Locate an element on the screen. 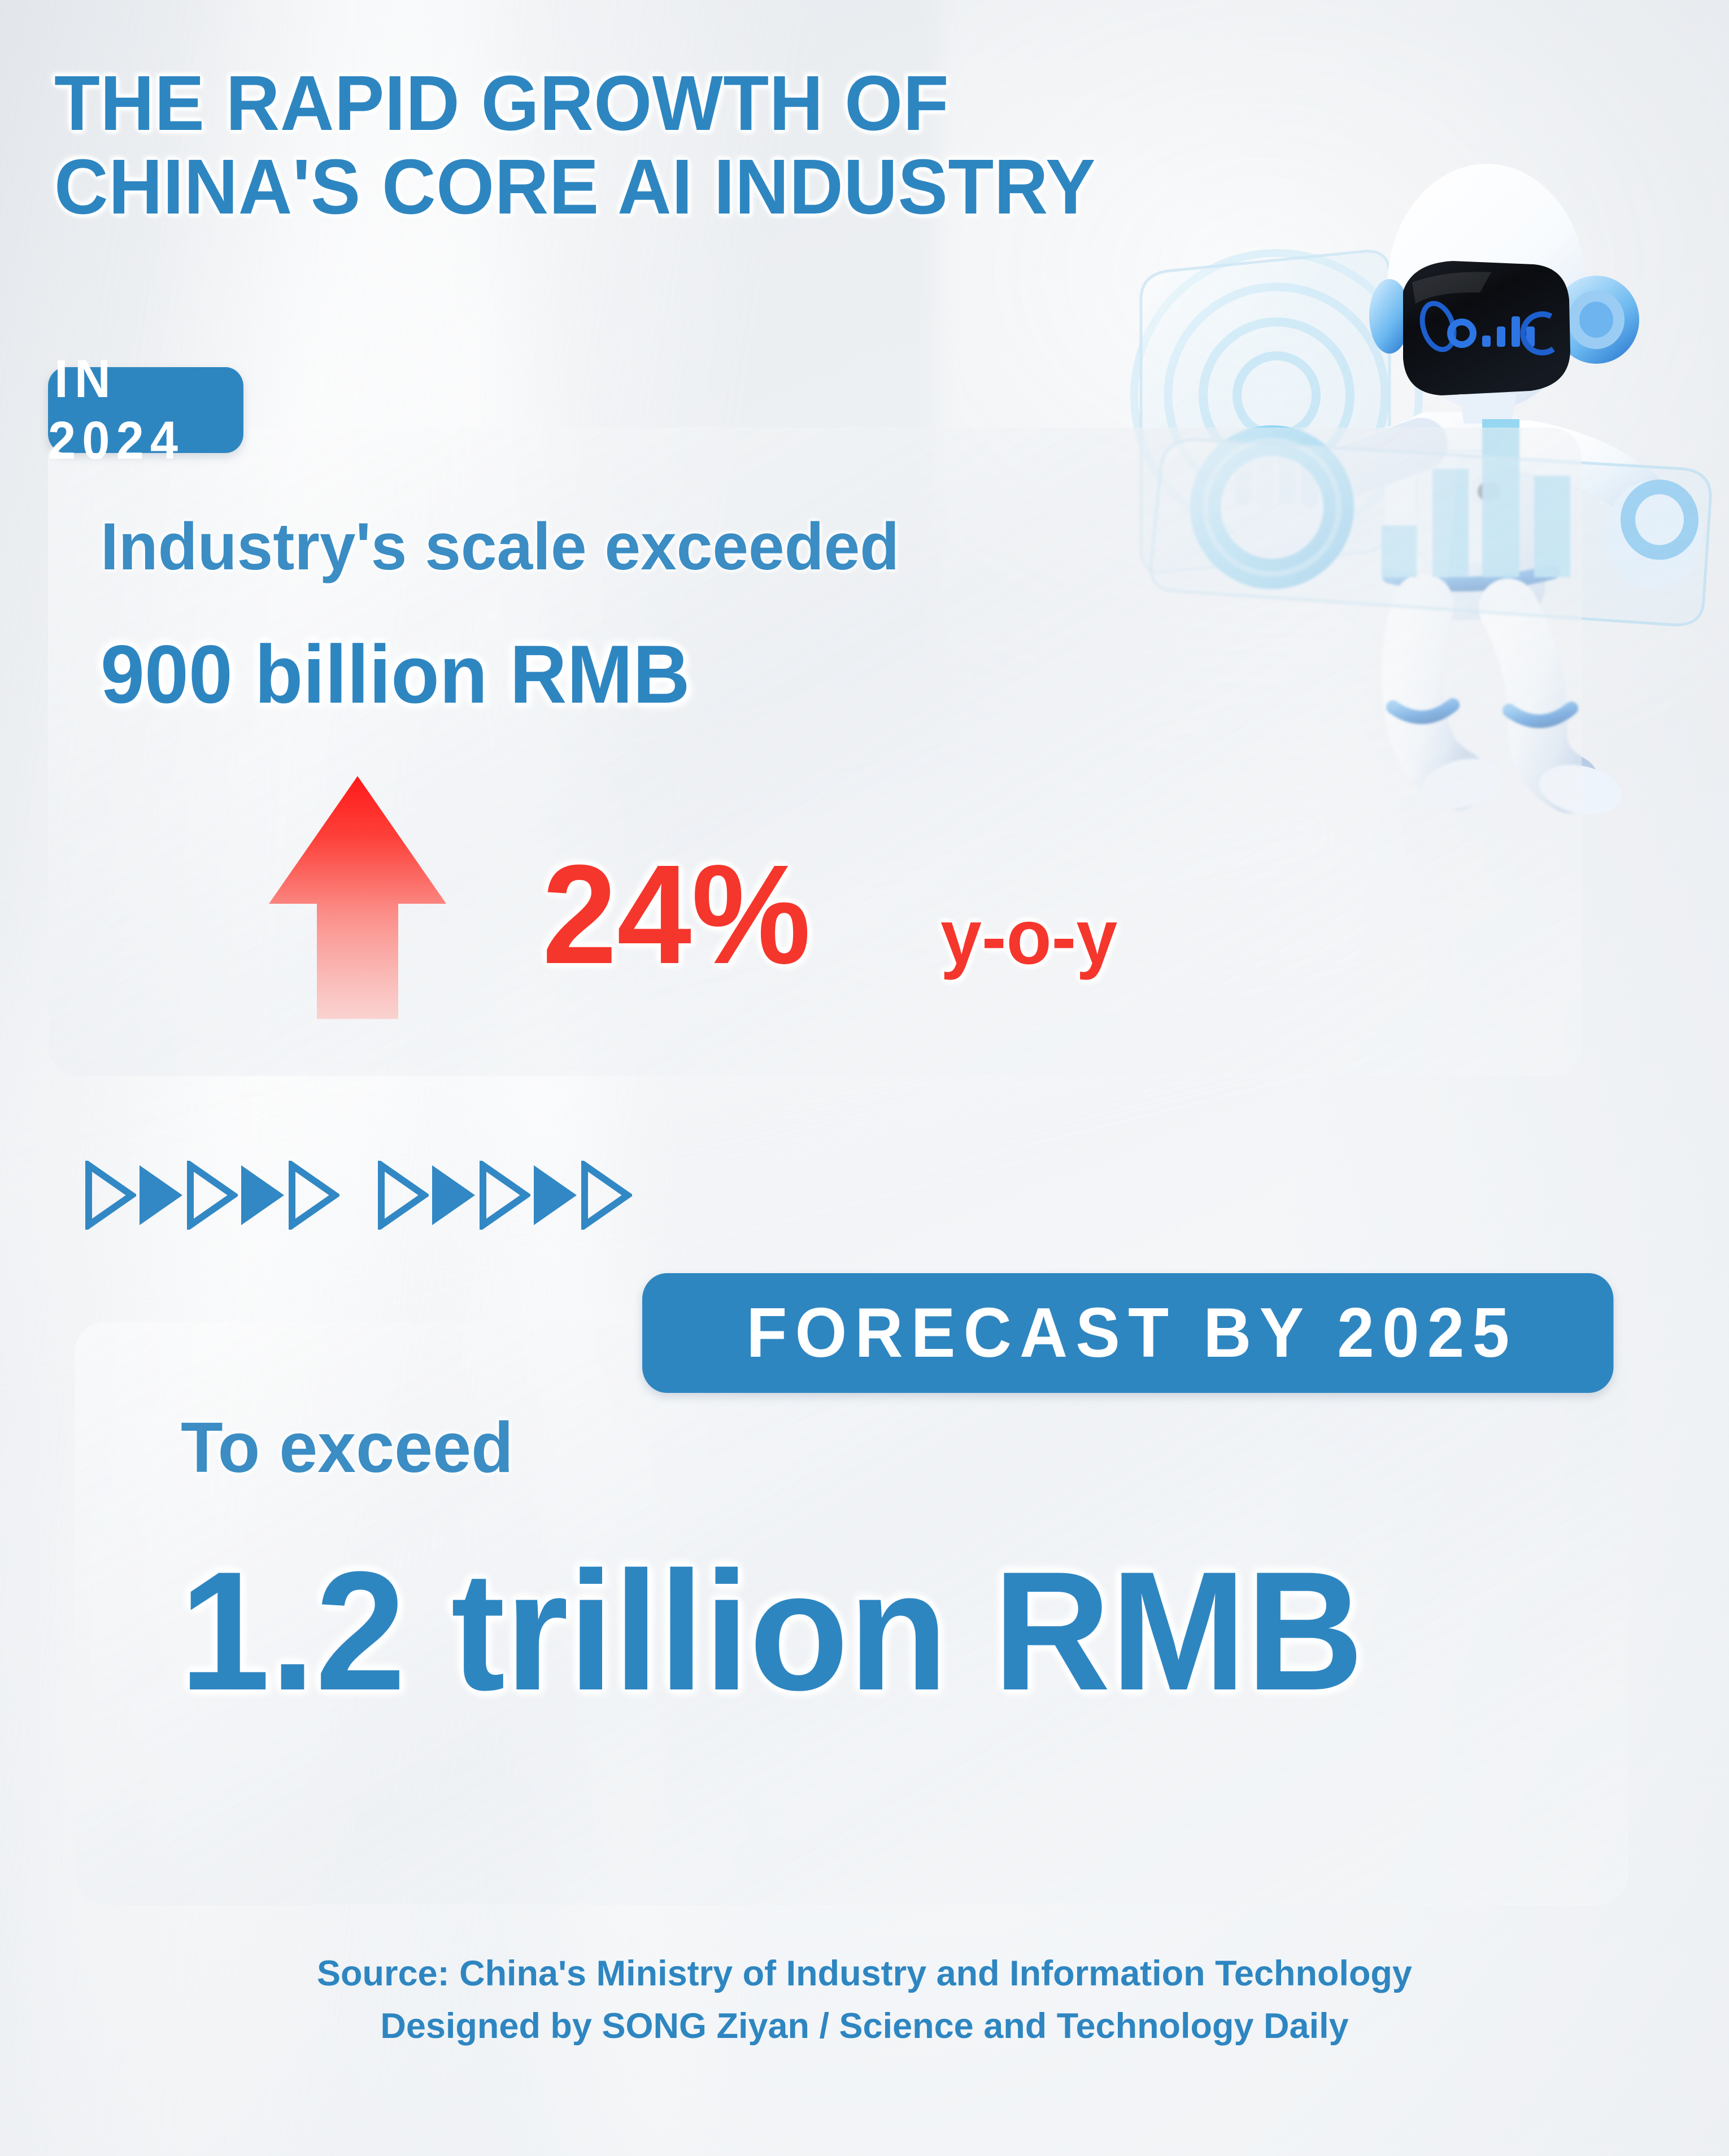 The width and height of the screenshot is (1729, 2156). value-2024: 900 billion RMB is located at coordinates (395, 674).